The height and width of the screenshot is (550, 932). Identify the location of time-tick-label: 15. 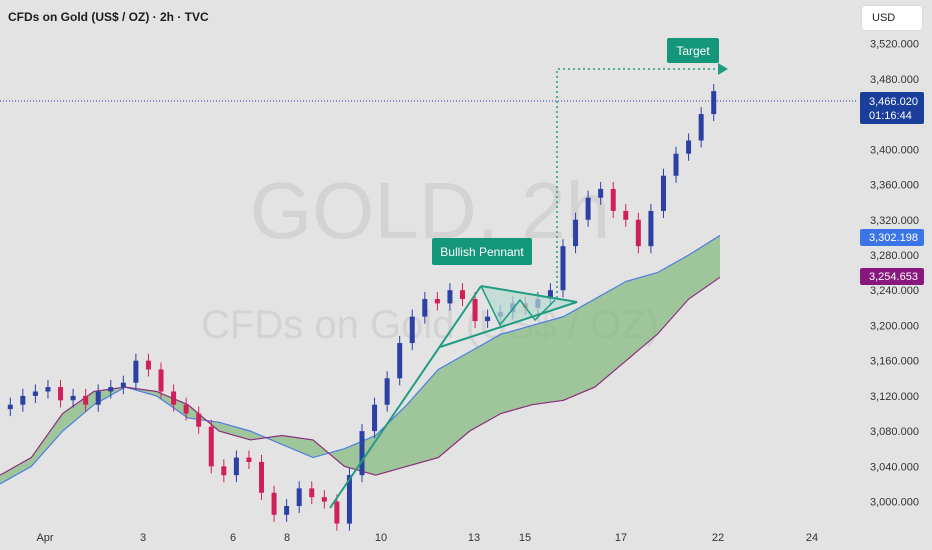
(525, 538).